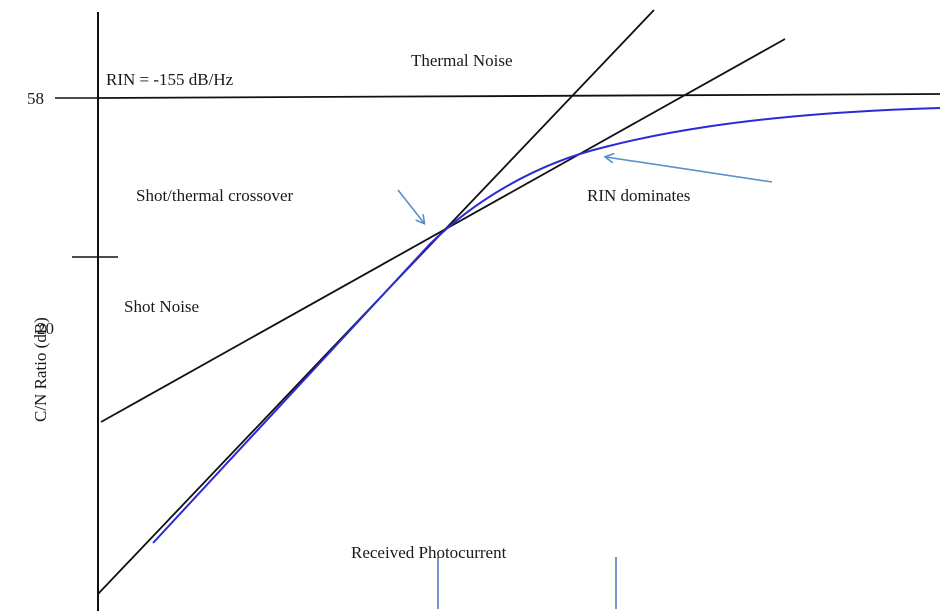  Describe the element at coordinates (35, 98) in the screenshot. I see `y-tick-label-58: 58` at that location.